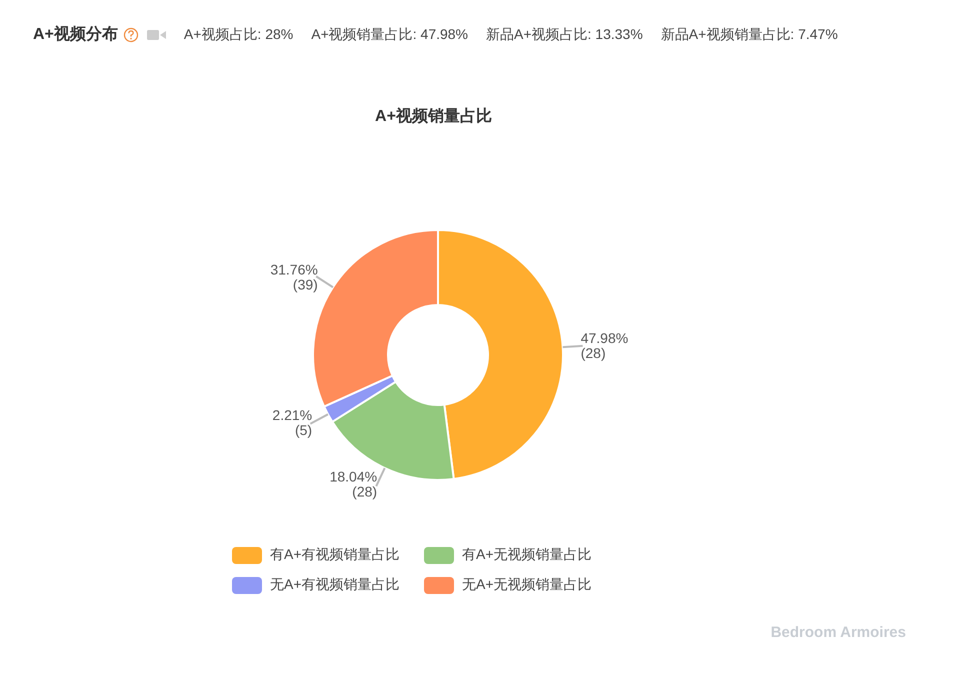  What do you see at coordinates (335, 585) in the screenshot?
I see `legend-label: 无A+有视频销量占比` at bounding box center [335, 585].